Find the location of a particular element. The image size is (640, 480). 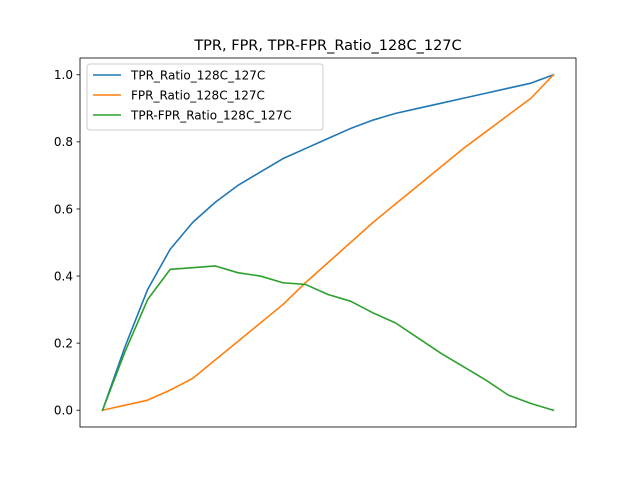

legend-label-1: FPR_Ratio_128C_127C is located at coordinates (198, 95).